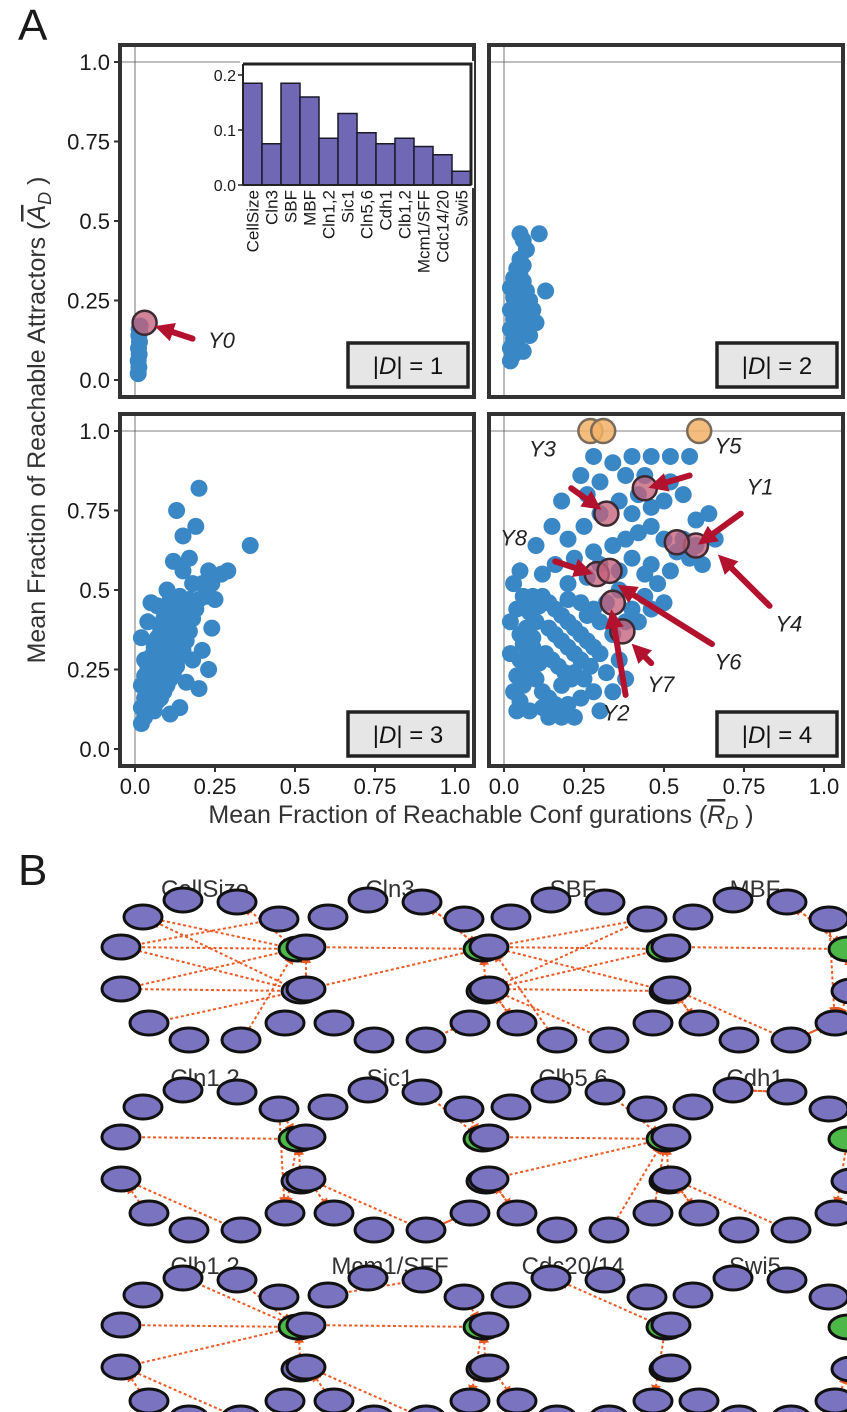 This screenshot has height=1412, width=847. What do you see at coordinates (788, 735) in the screenshot?
I see `d-label-part: | = 4` at bounding box center [788, 735].